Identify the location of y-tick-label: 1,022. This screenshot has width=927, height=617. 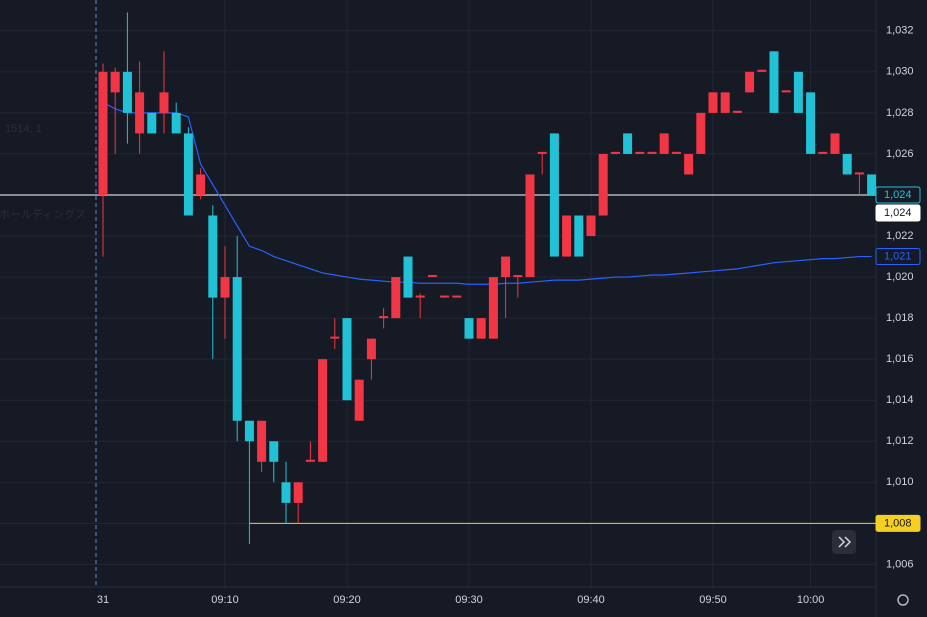
(900, 236).